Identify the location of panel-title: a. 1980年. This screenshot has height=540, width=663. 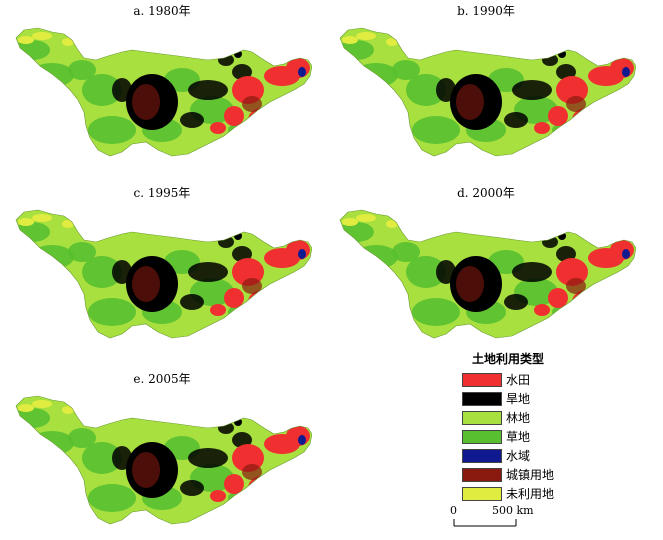
(162, 11).